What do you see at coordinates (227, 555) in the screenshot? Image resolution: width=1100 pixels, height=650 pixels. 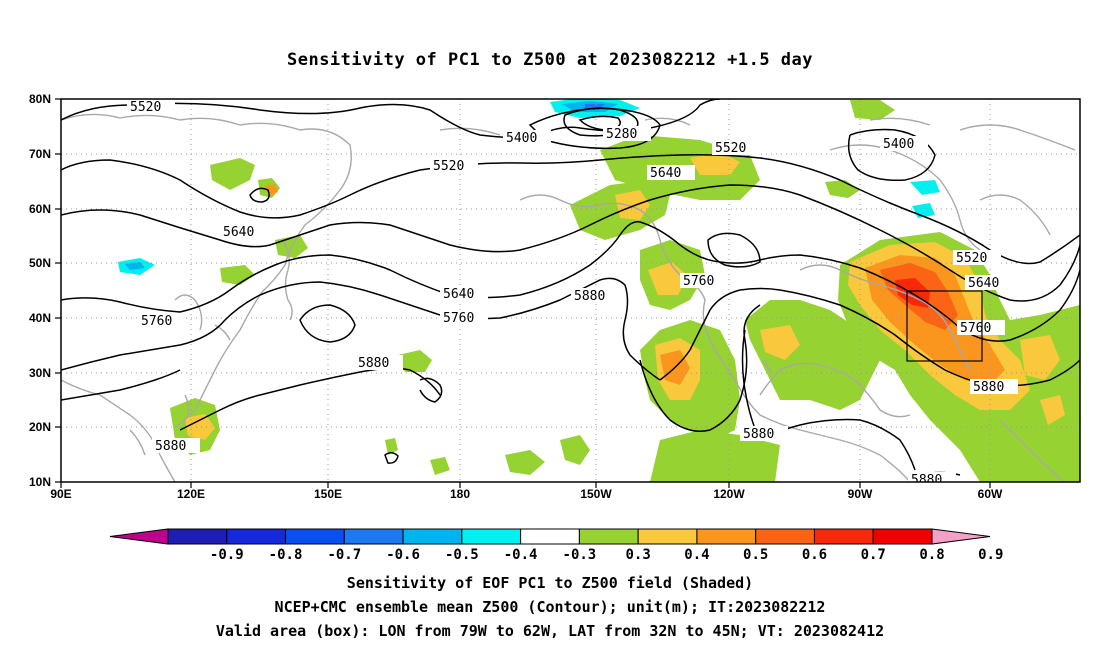 I see `colorbar-label: -0.9` at bounding box center [227, 555].